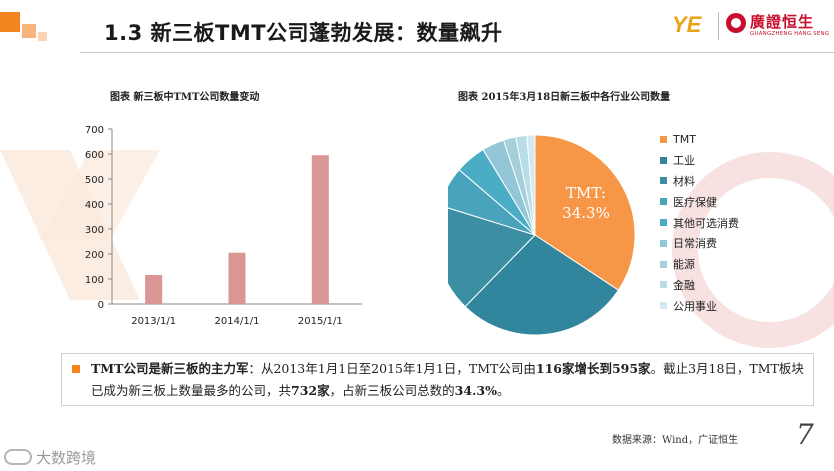  Describe the element at coordinates (586, 213) in the screenshot. I see `pie-label-value: 34.3%` at that location.